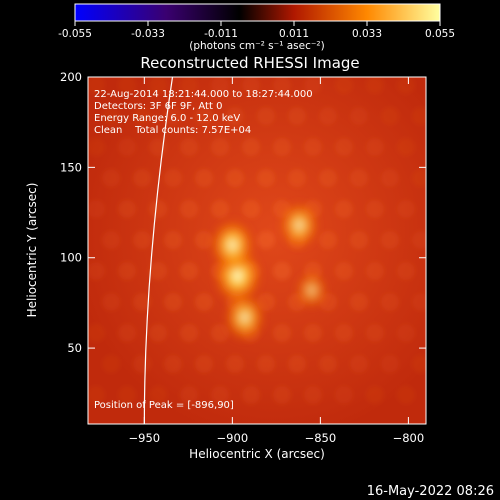 This screenshot has height=500, width=500. What do you see at coordinates (71, 167) in the screenshot?
I see `y-tick-label: 150` at bounding box center [71, 167].